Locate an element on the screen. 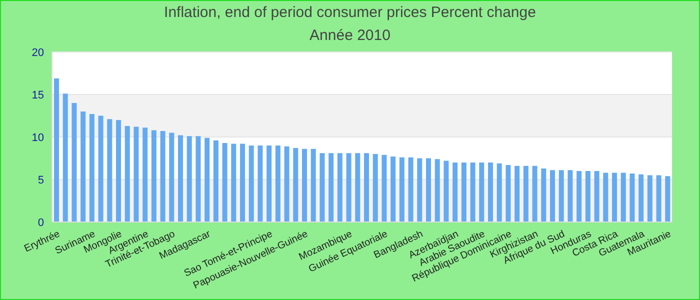 This screenshot has height=300, width=700. chart-subtitle: Année 2010 is located at coordinates (350, 35).